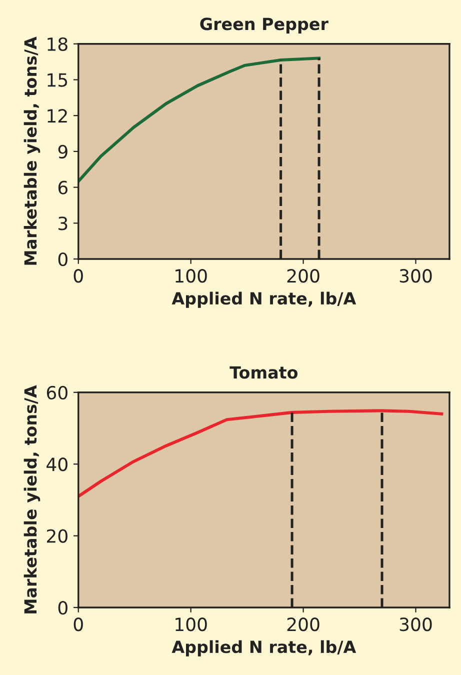 The height and width of the screenshot is (675, 461). I want to click on chart-title: Tomato, so click(264, 372).